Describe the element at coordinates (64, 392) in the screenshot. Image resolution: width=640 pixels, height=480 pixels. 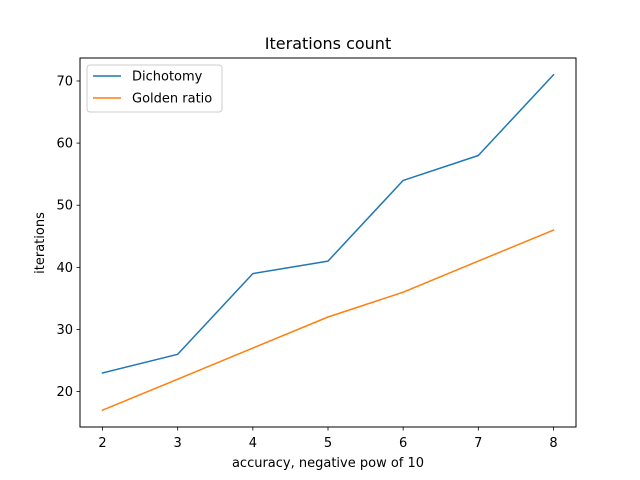
I see `y-tick-label: 20` at that location.